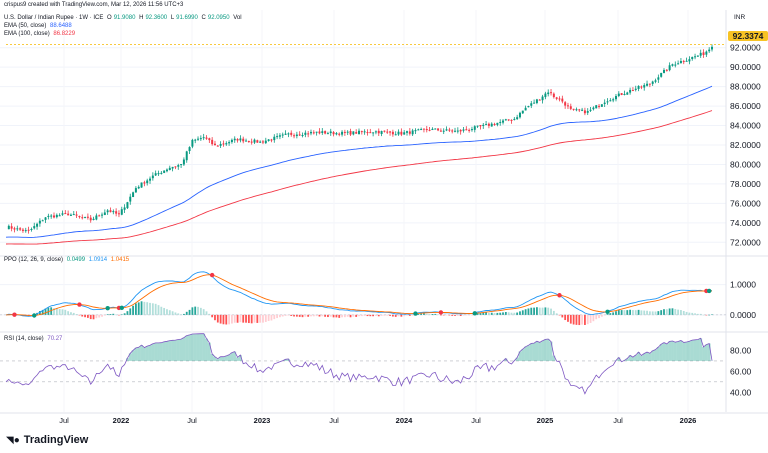  What do you see at coordinates (745, 67) in the screenshot?
I see `price-axis-tick-label: 90.0000` at bounding box center [745, 67].